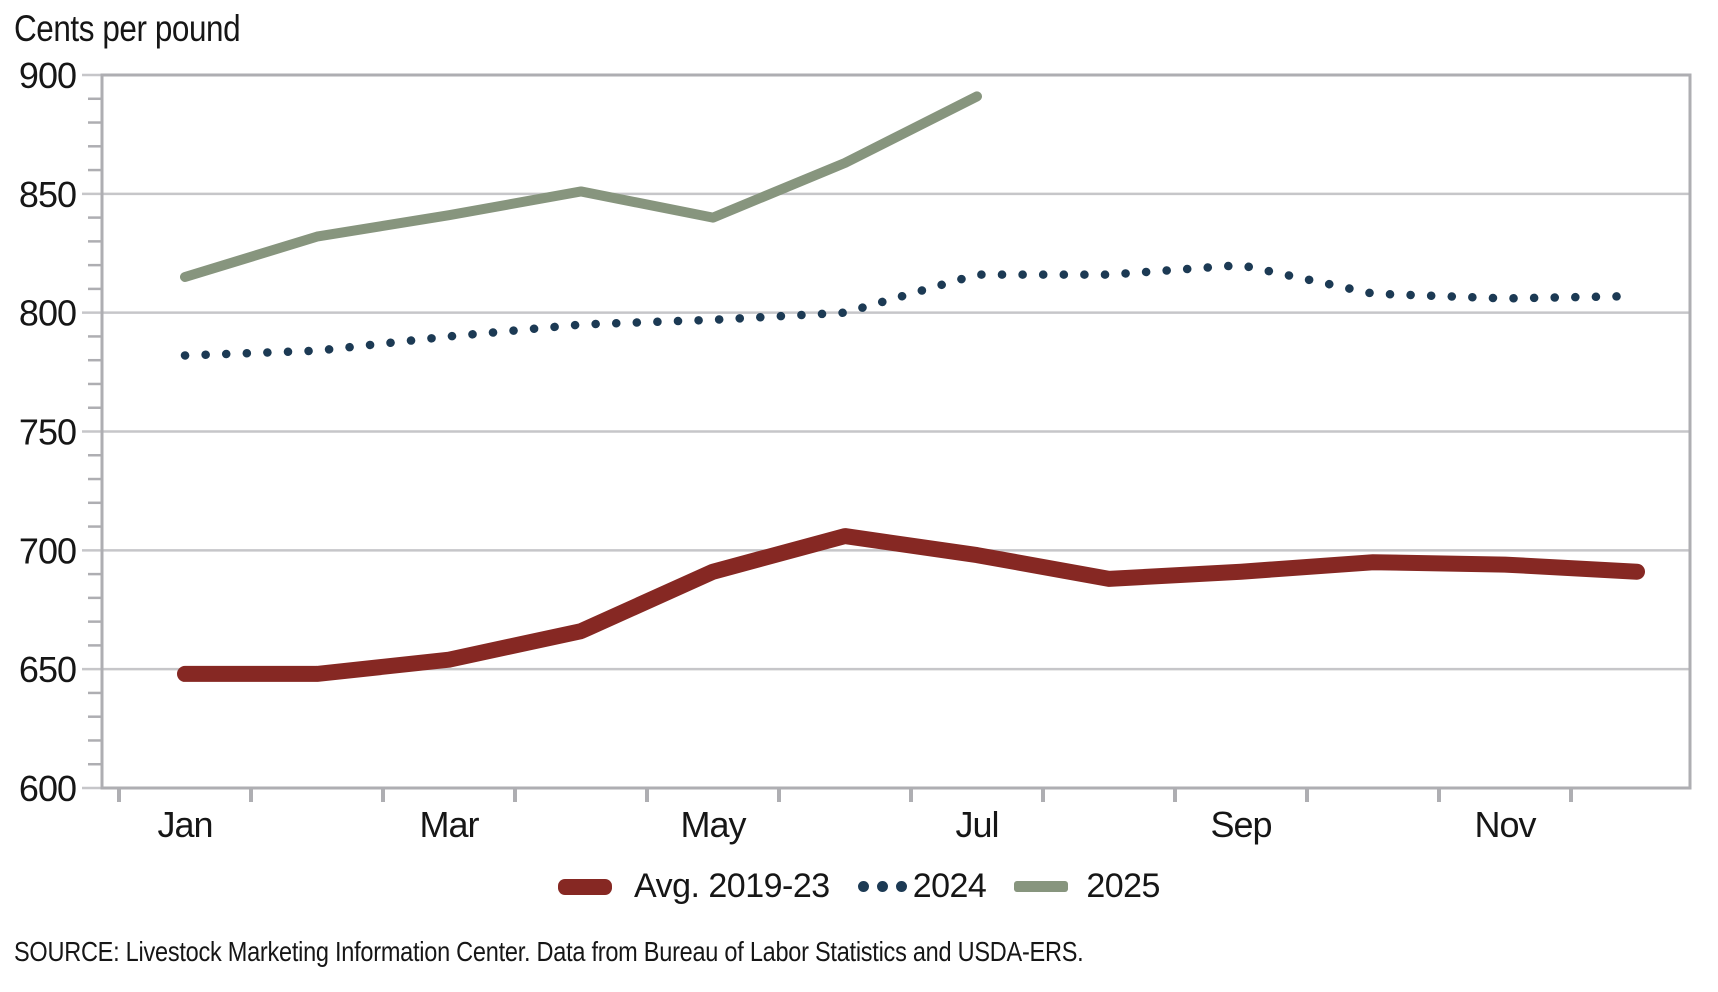  I want to click on series-line-2025, so click(581, 187).